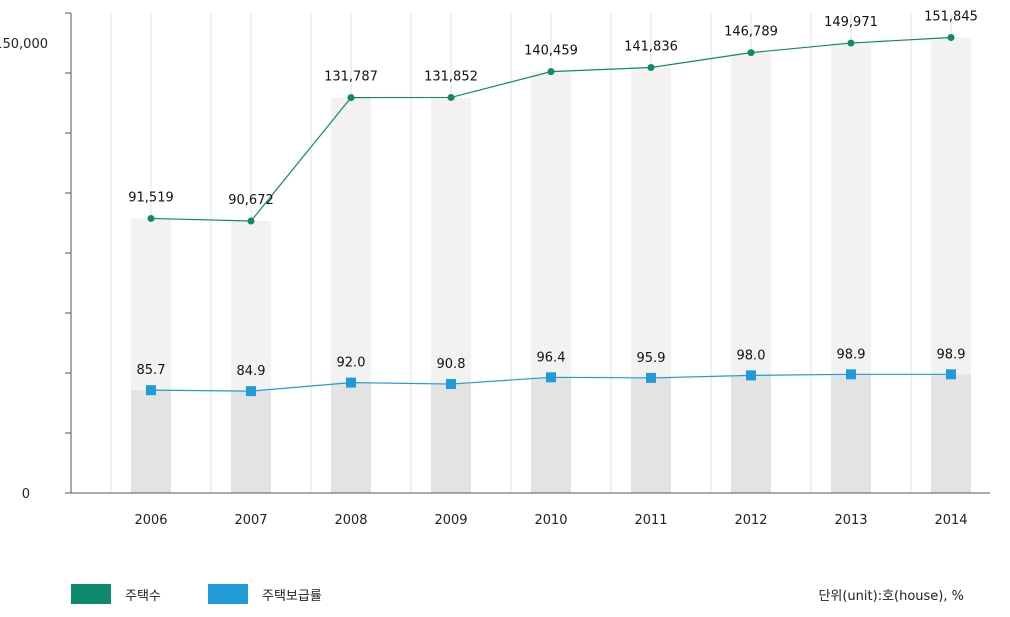 The width and height of the screenshot is (1010, 617). I want to click on data-label-housing-2006: 91,519, so click(151, 197).